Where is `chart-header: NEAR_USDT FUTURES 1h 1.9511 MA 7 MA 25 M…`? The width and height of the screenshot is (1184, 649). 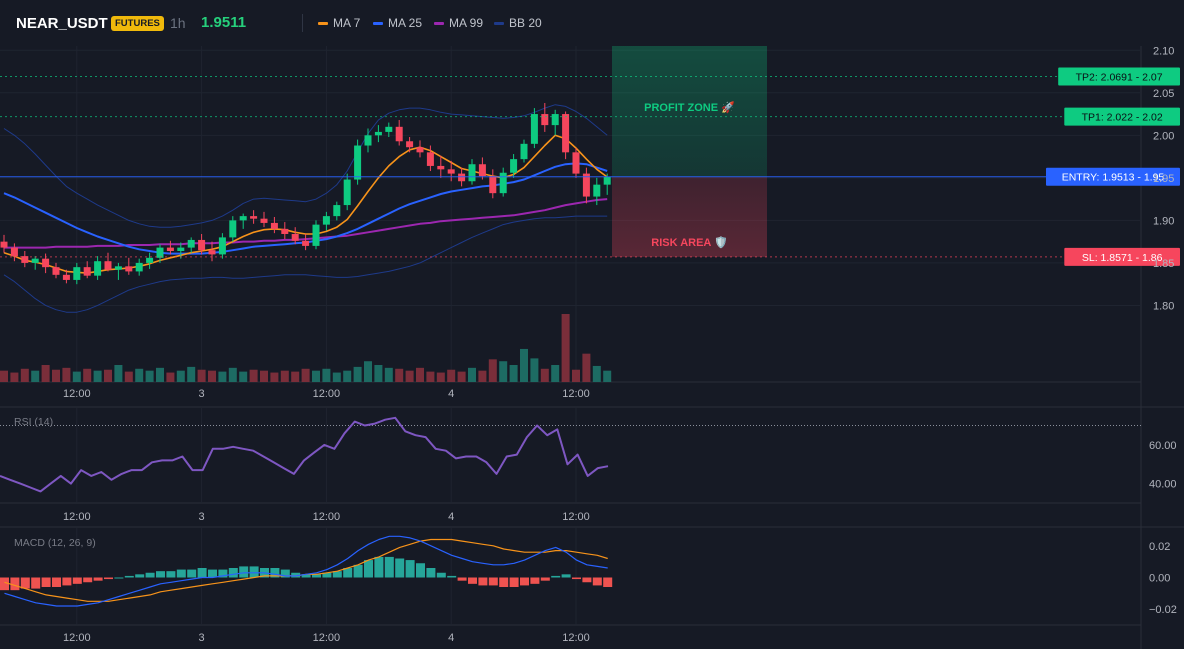 chart-header: NEAR_USDT FUTURES 1h 1.9511 MA 7 MA 25 M… is located at coordinates (592, 23).